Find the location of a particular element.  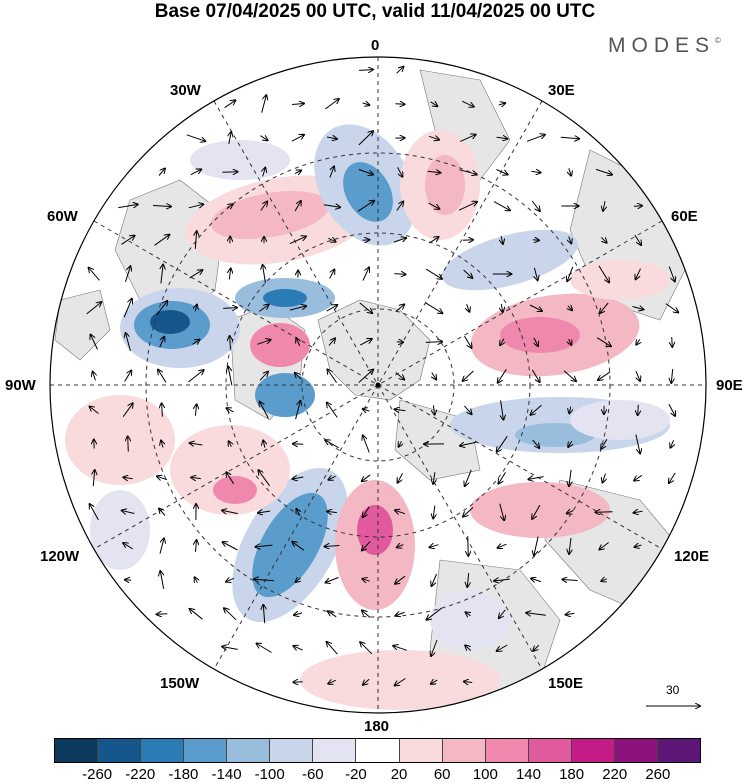

lon-label-60e: 60E is located at coordinates (684, 216).